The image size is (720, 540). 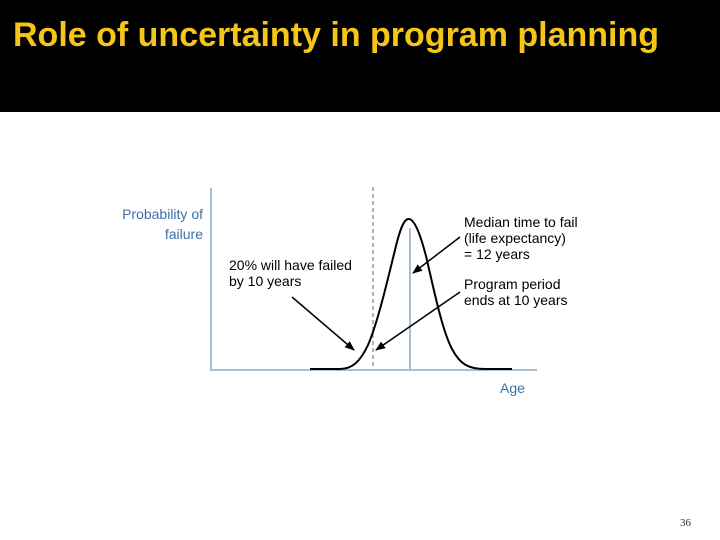 I want to click on annotation-median-line-1: Median time to fail, so click(x=521, y=222).